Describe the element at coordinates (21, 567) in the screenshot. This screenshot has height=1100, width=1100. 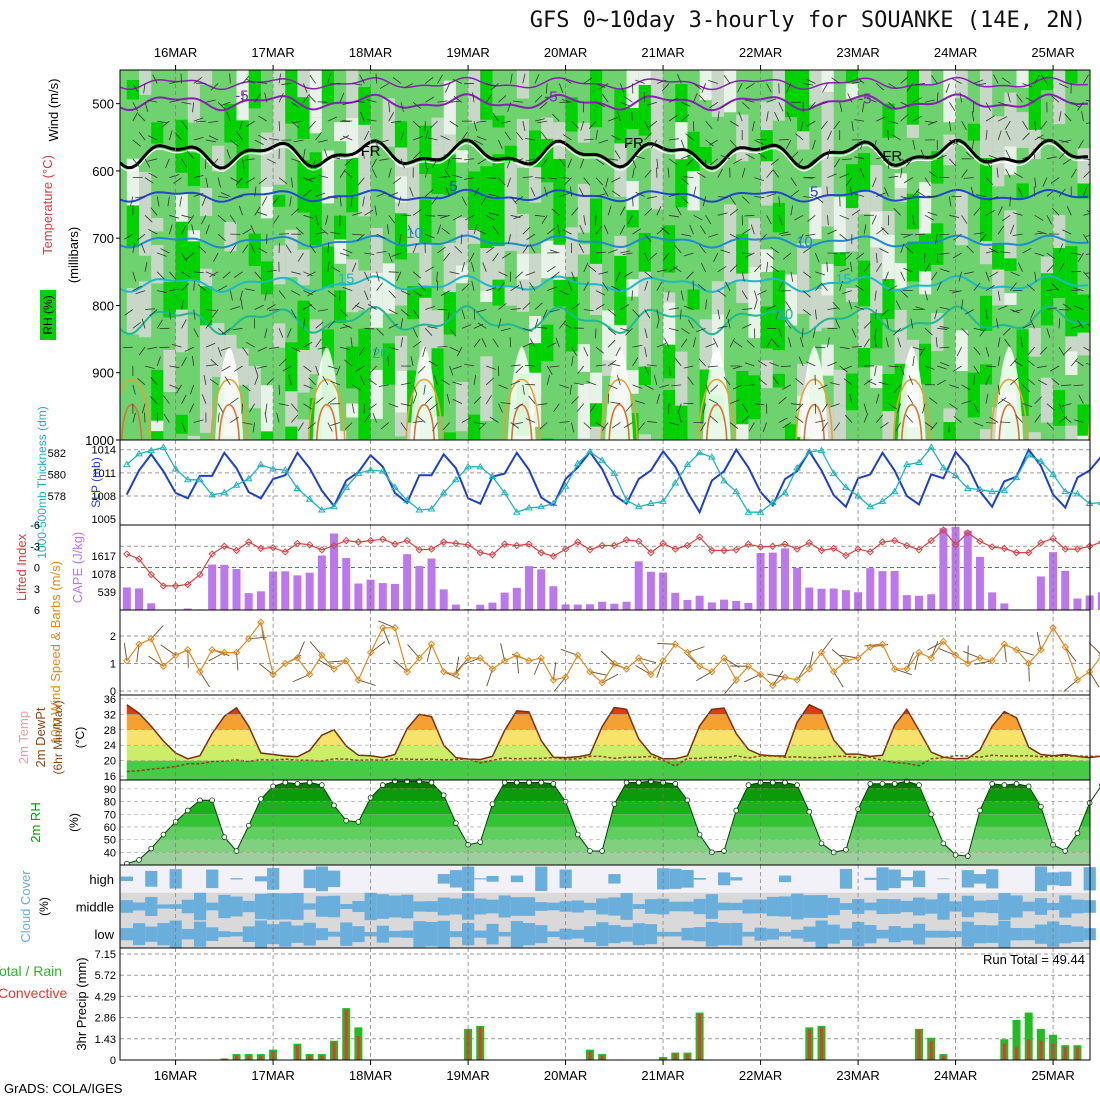
I see `ylabel-lifted-index: Lifted Index` at that location.